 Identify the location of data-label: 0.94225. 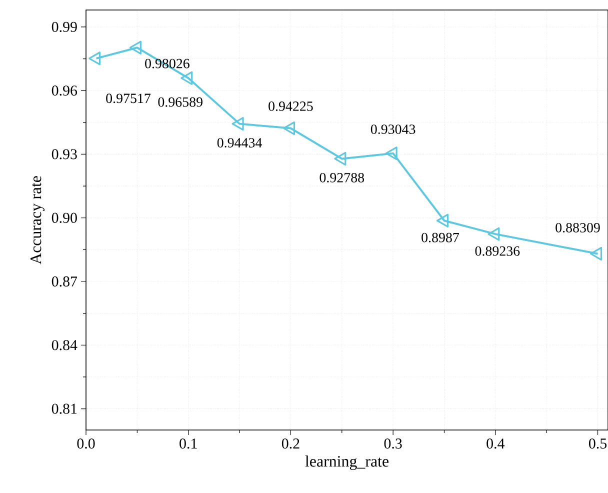
(290, 106).